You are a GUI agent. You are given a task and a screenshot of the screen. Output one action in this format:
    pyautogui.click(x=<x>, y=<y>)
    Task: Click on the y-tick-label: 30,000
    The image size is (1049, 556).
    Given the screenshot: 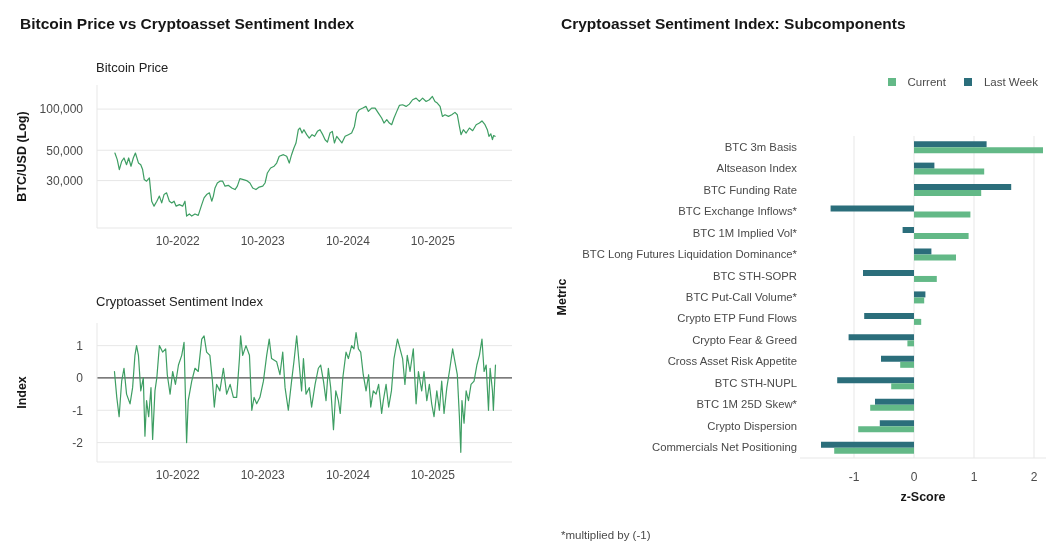 What is the action you would take?
    pyautogui.click(x=65, y=180)
    